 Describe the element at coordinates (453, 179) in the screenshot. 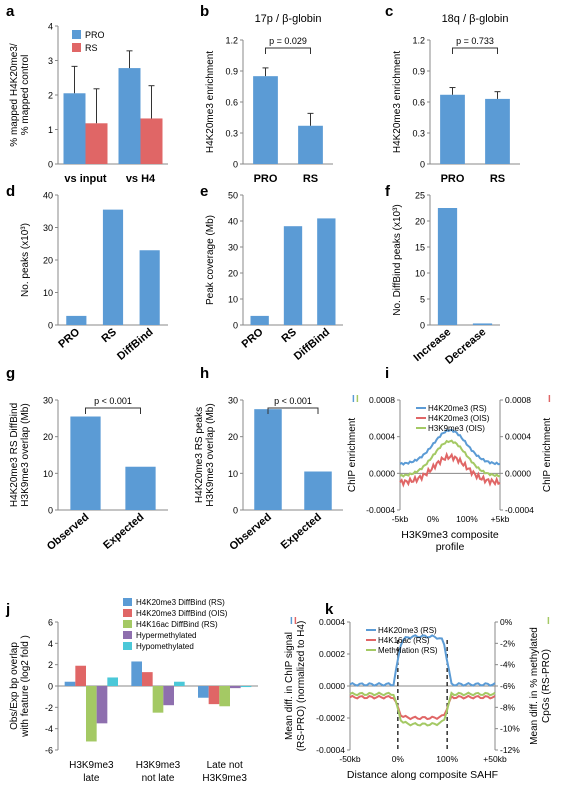

I see `category-label: PRO` at that location.